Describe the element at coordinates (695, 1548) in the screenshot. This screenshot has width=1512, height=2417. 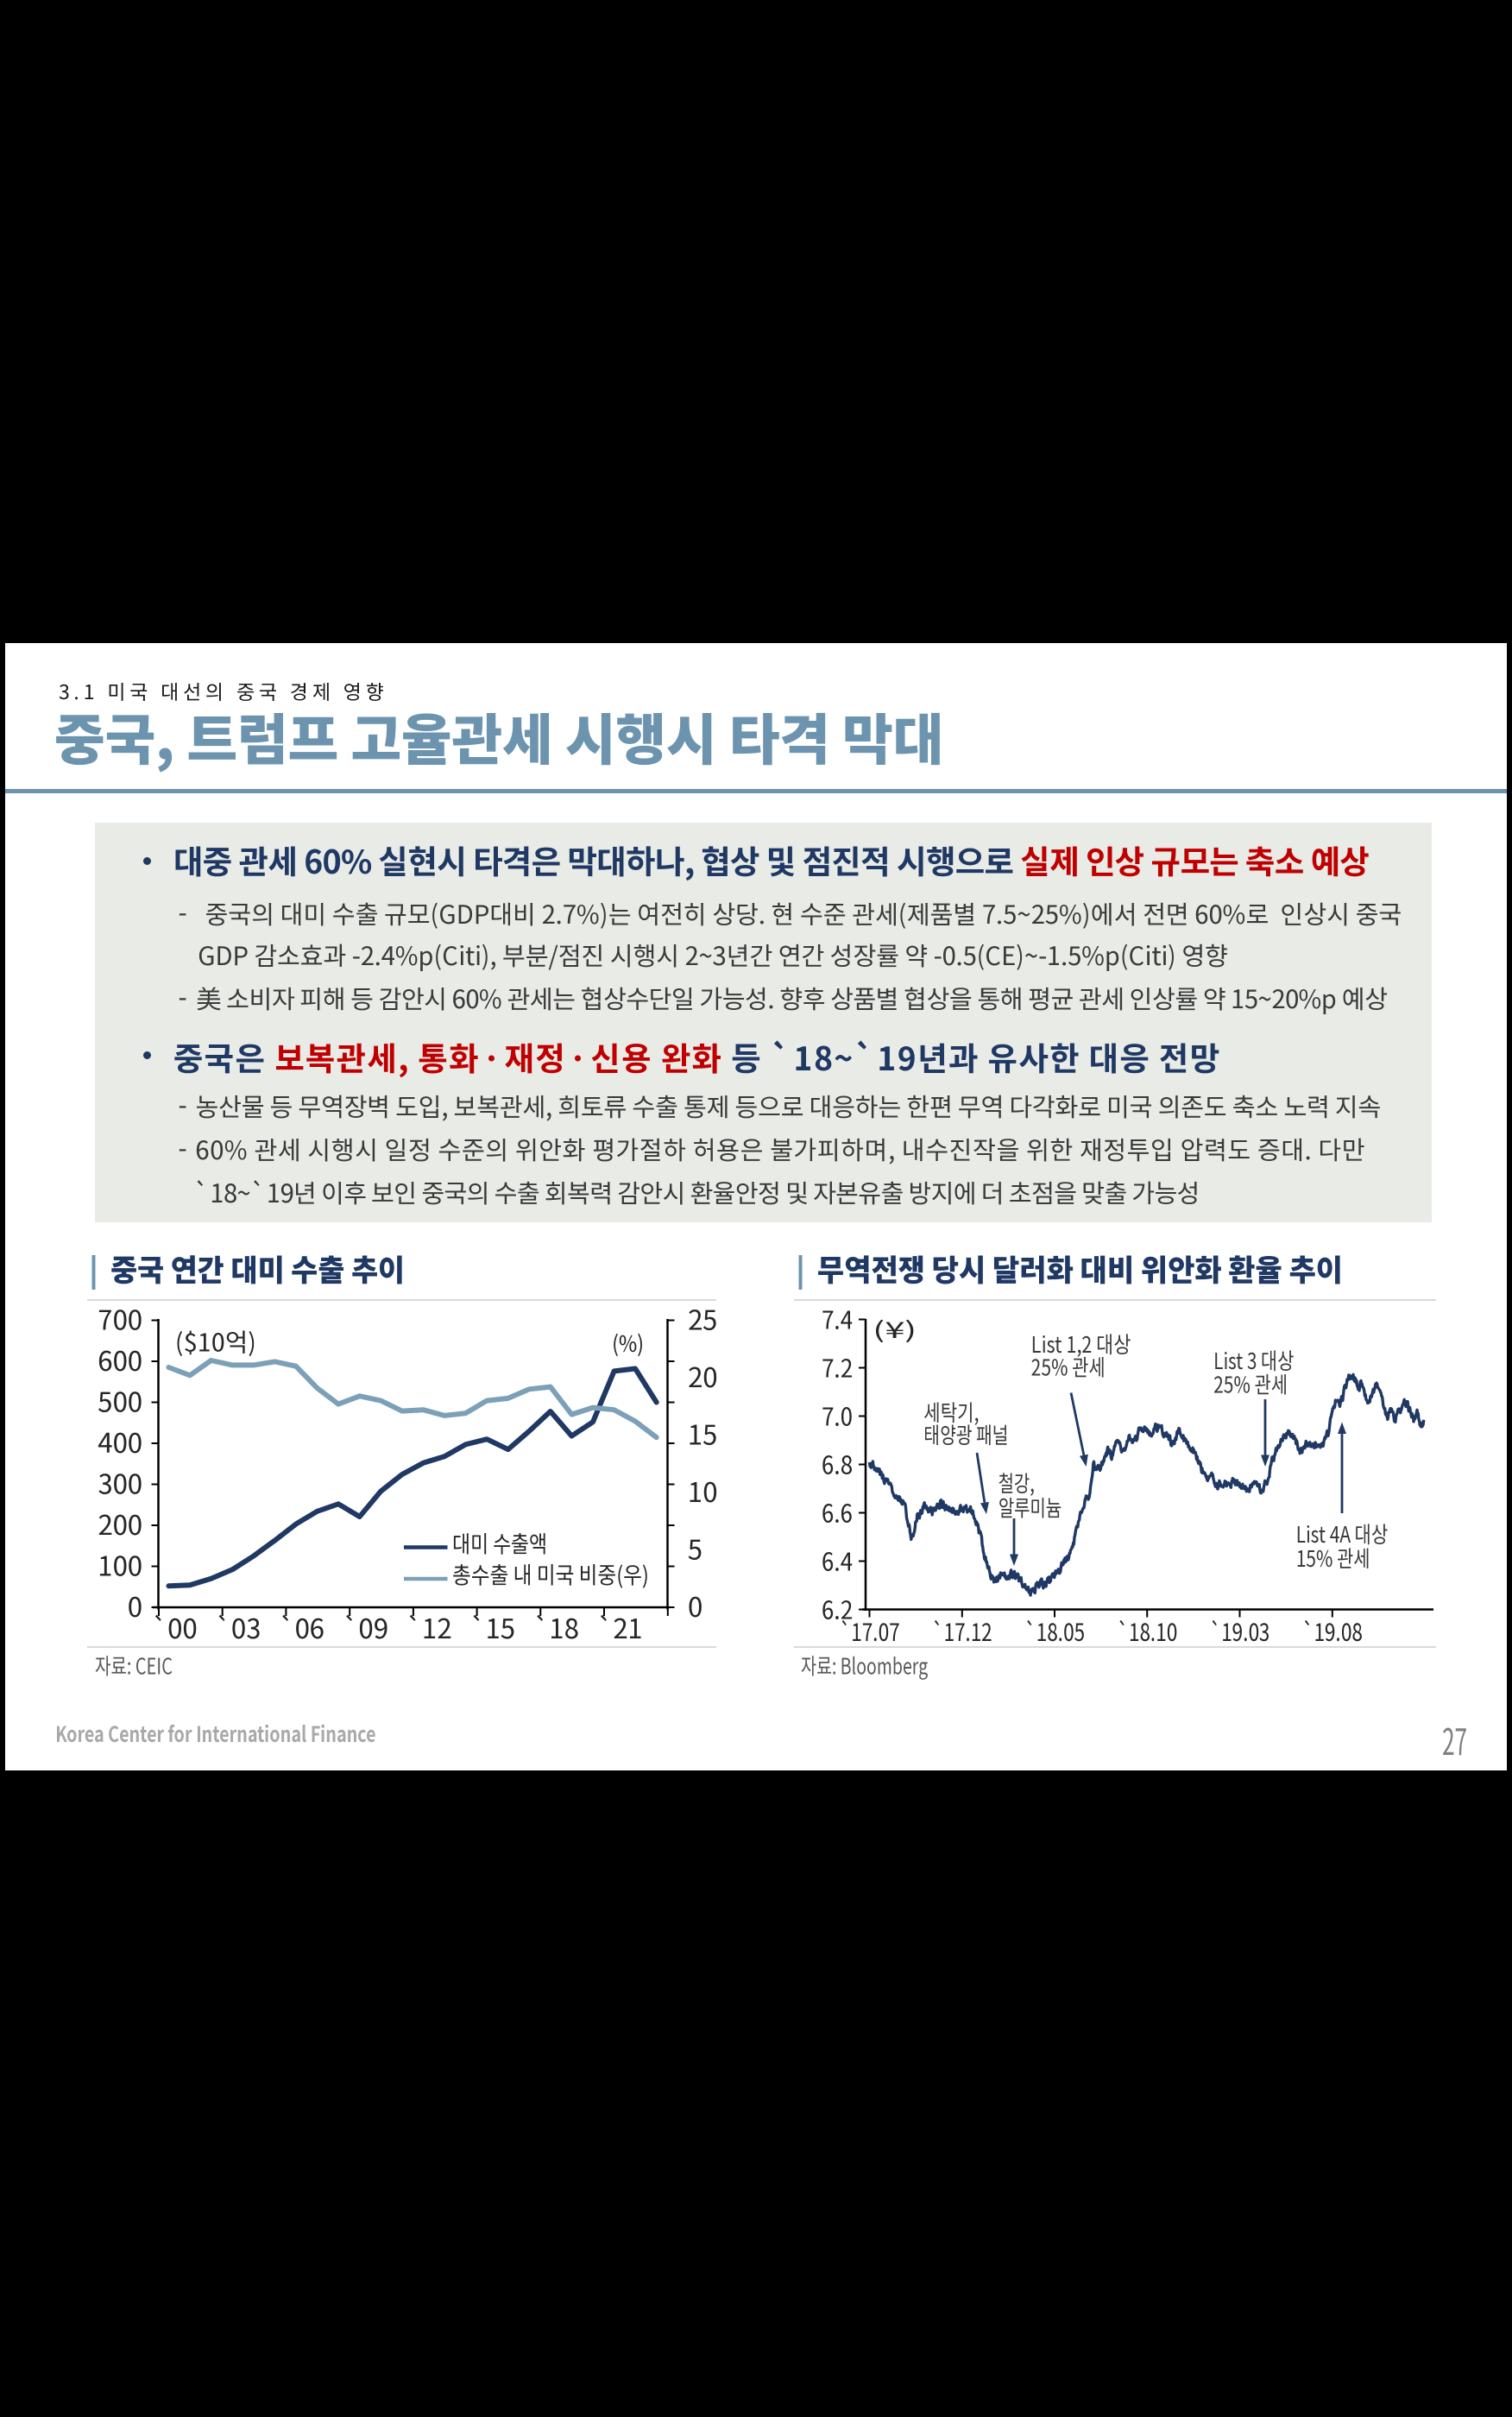
I see `svg-text: 5` at that location.